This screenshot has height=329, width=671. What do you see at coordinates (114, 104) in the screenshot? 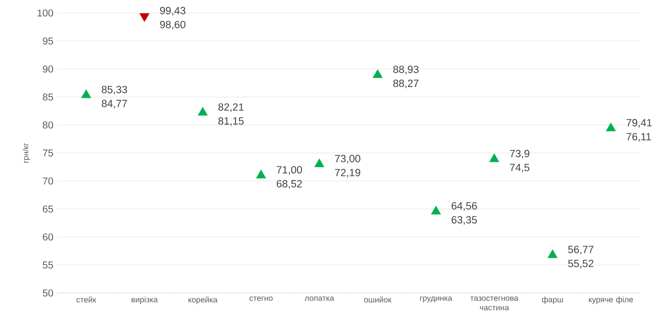
I see `annotation: 84,77` at bounding box center [114, 104].